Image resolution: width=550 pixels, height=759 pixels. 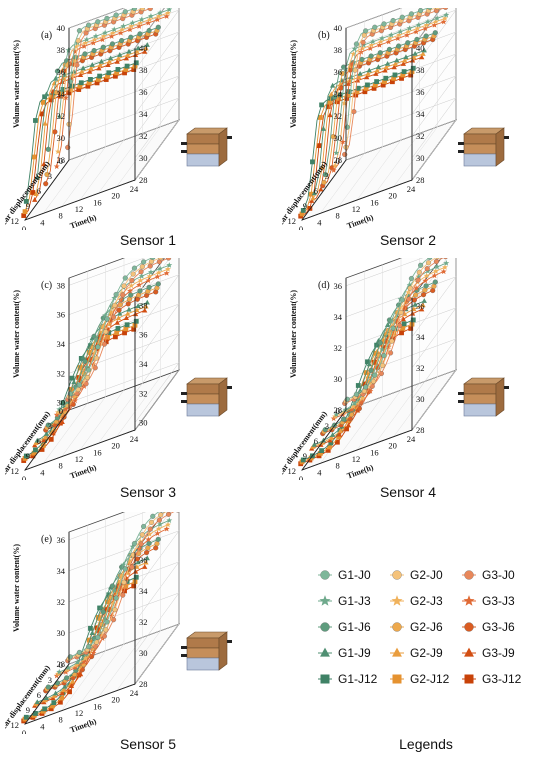 I want to click on time-gridline, so click(x=157, y=400).